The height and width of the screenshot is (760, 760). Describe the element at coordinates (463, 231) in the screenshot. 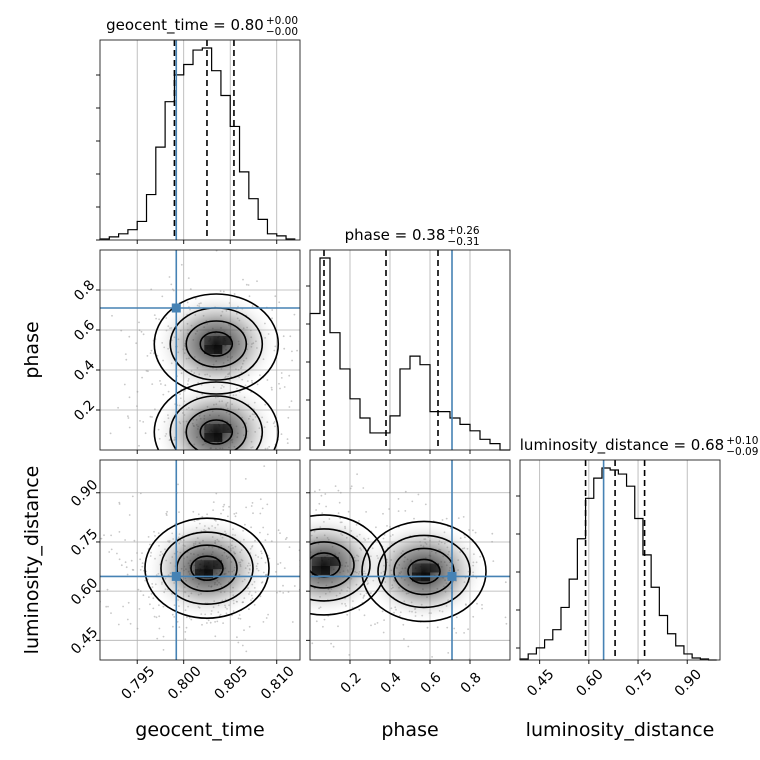

I see `title-upper-error: +0.26` at that location.